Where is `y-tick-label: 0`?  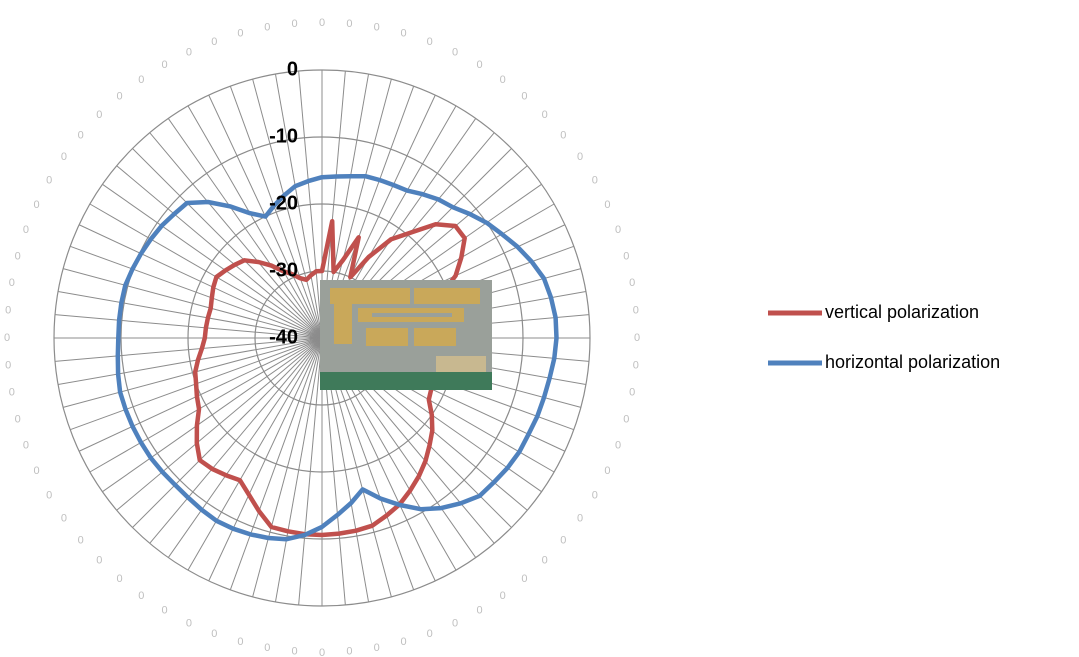
y-tick-label: 0 is located at coordinates (292, 69).